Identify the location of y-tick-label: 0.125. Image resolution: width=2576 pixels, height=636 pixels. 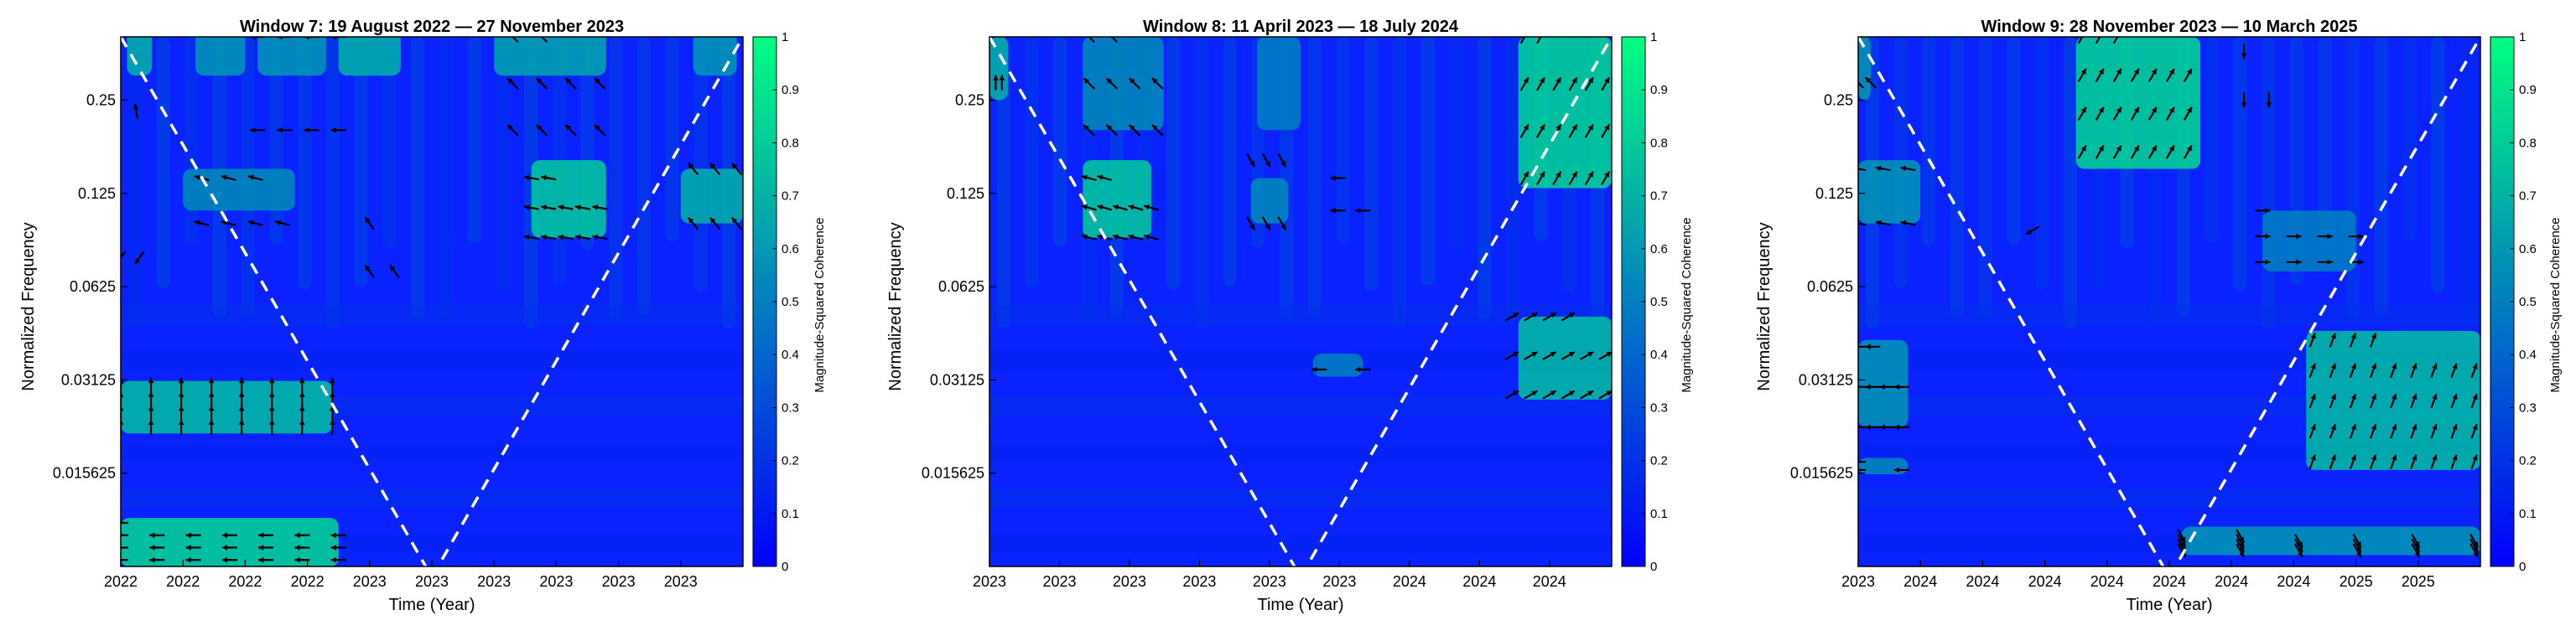
(1834, 194).